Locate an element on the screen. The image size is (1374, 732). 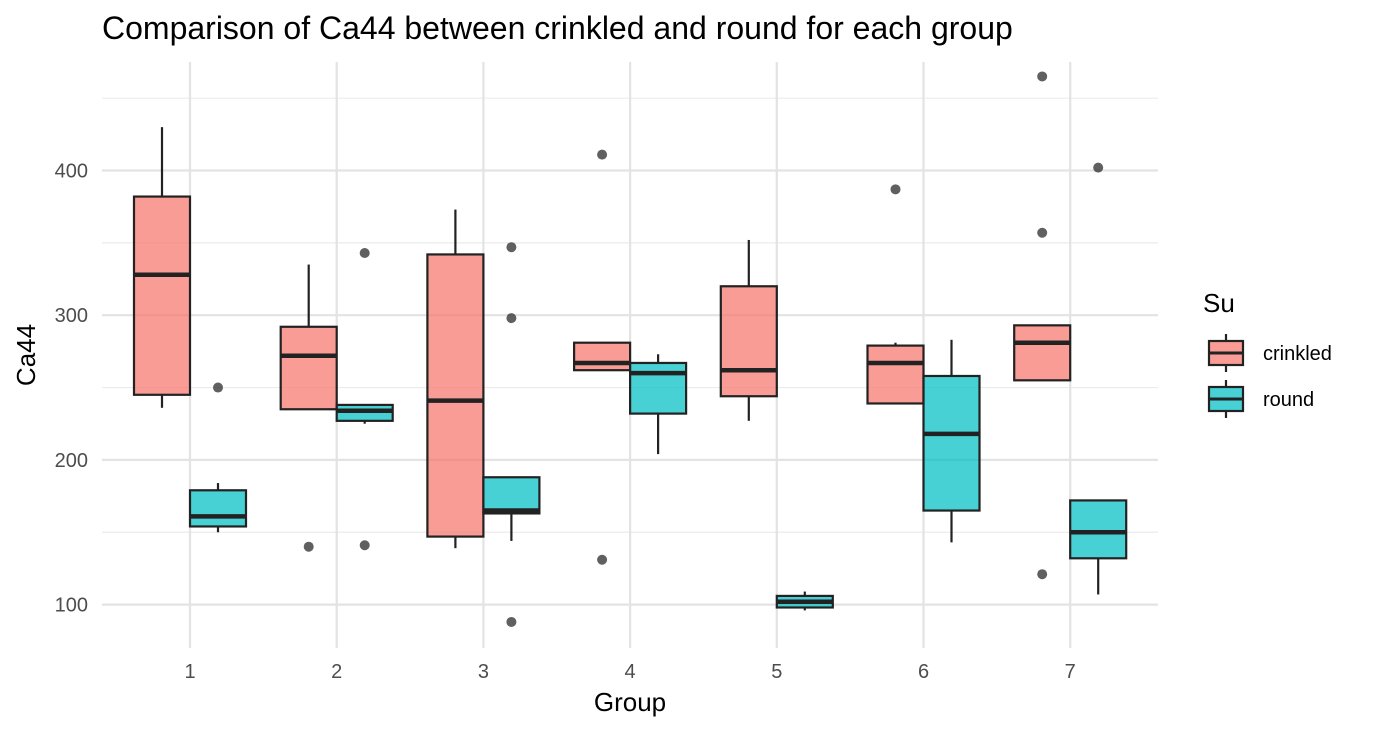
x-tick-label: 6 is located at coordinates (923, 672).